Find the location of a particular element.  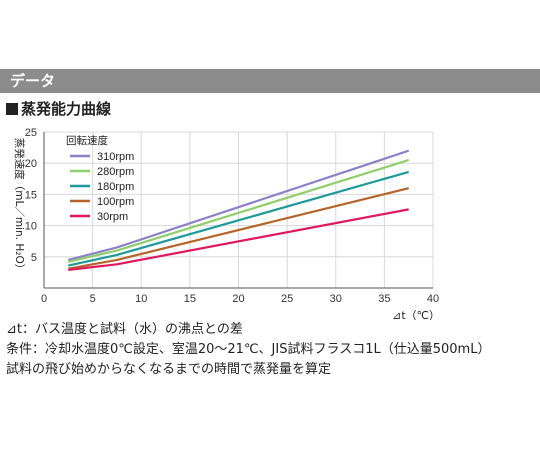

y-tick-label: 15 is located at coordinates (31, 195).